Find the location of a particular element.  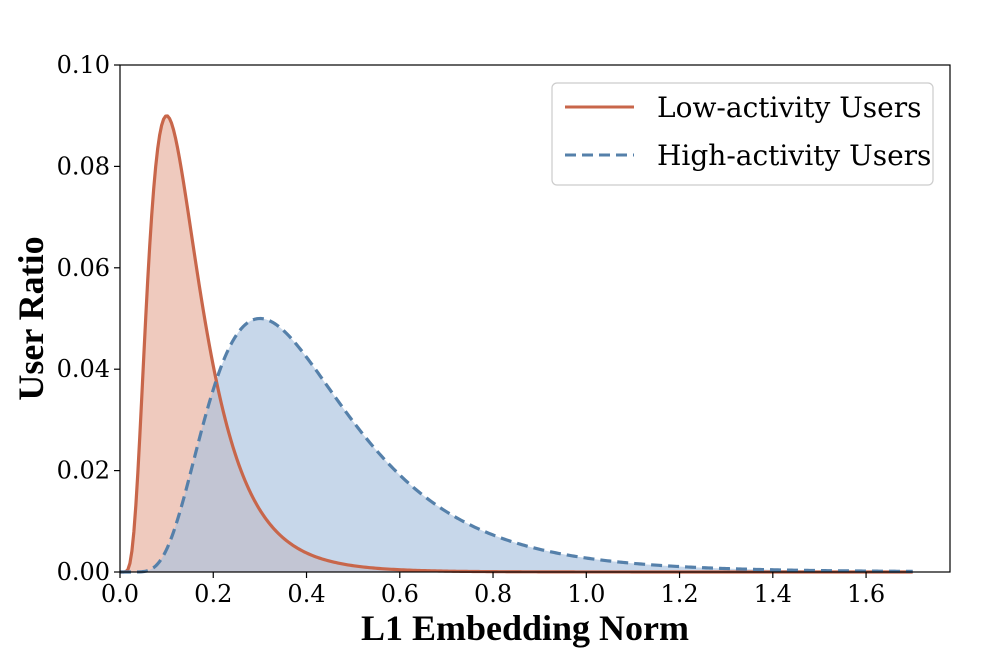

x-tick-label: 0.4 is located at coordinates (306, 594).